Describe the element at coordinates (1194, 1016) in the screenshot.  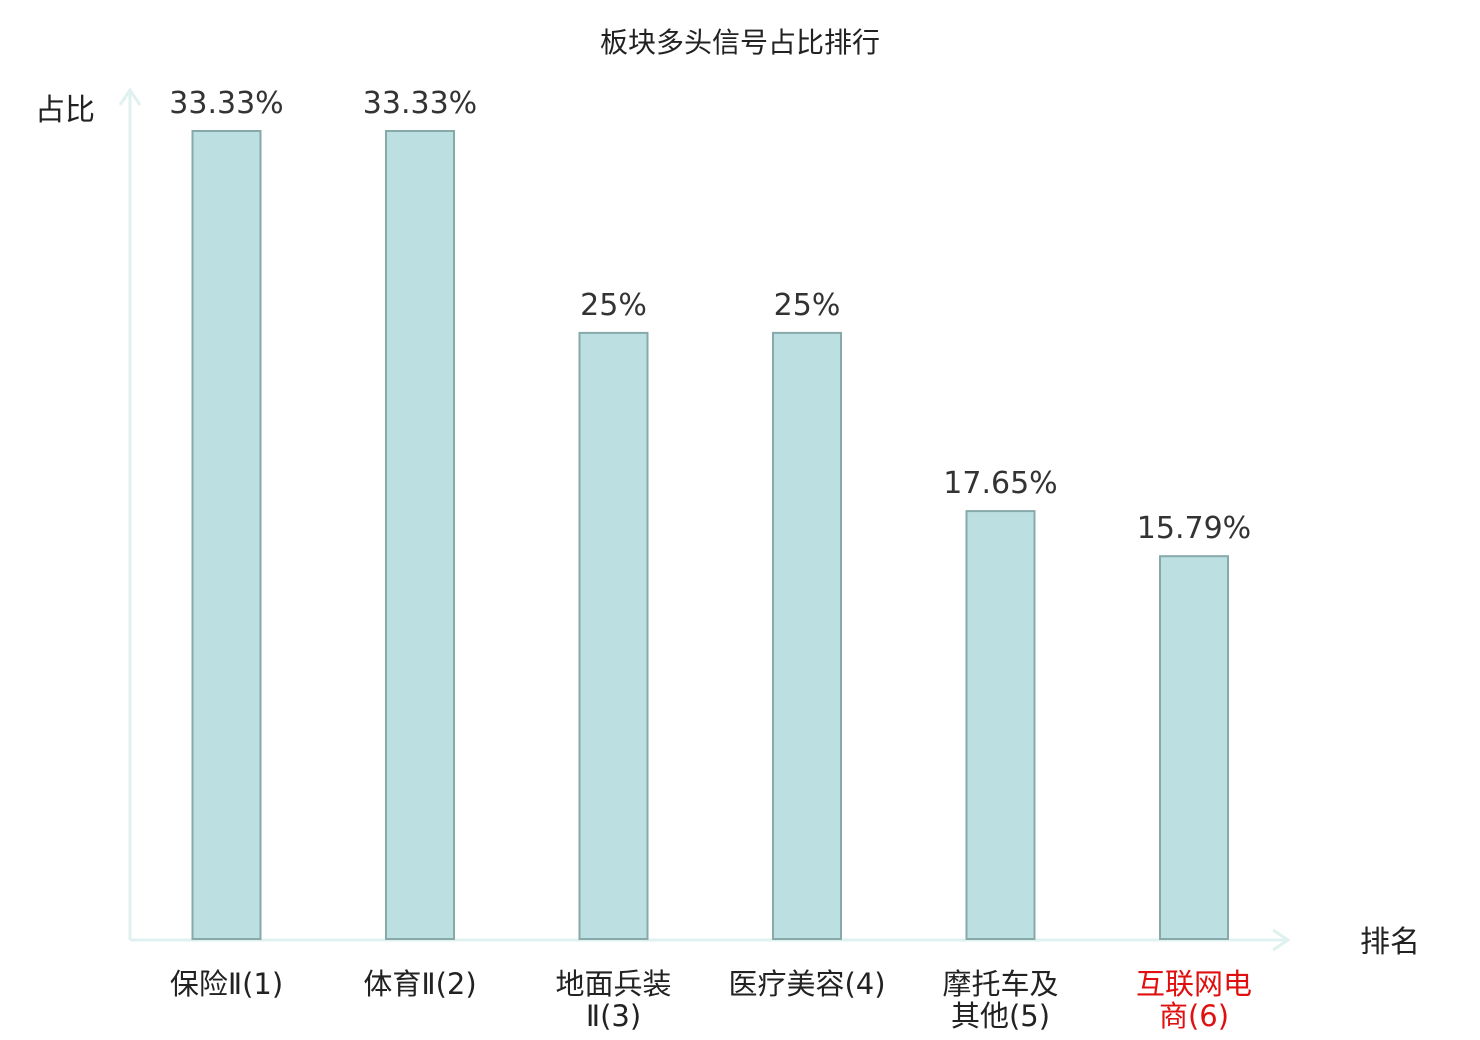
I see `x-tick-label: 商(6)` at that location.